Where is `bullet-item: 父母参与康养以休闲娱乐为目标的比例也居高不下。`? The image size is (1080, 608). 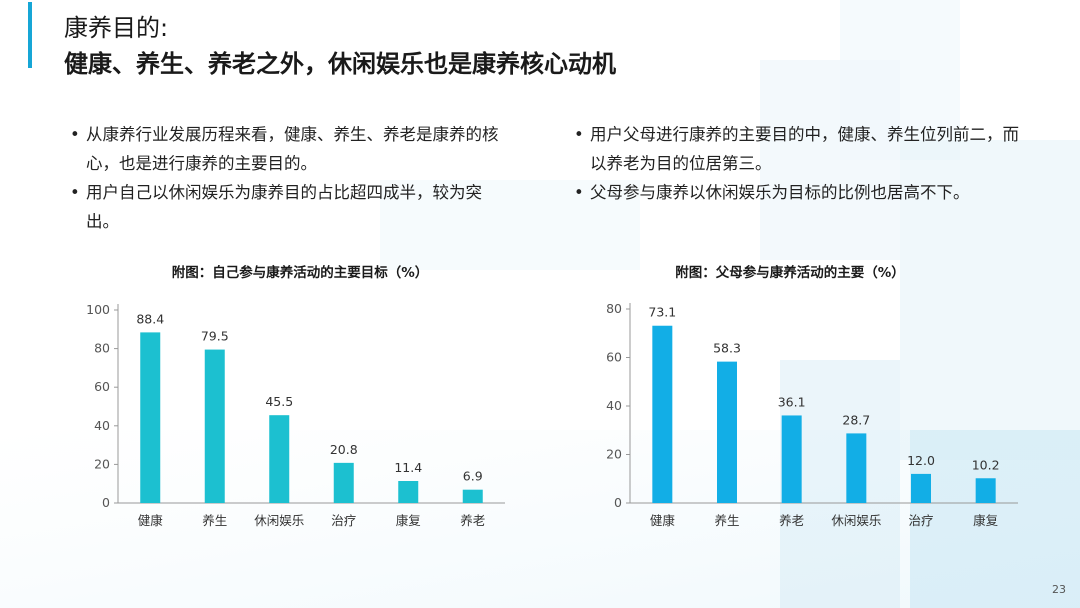 bullet-item: 父母参与康养以休闲娱乐为目标的比例也居高不下。 is located at coordinates (800, 192).